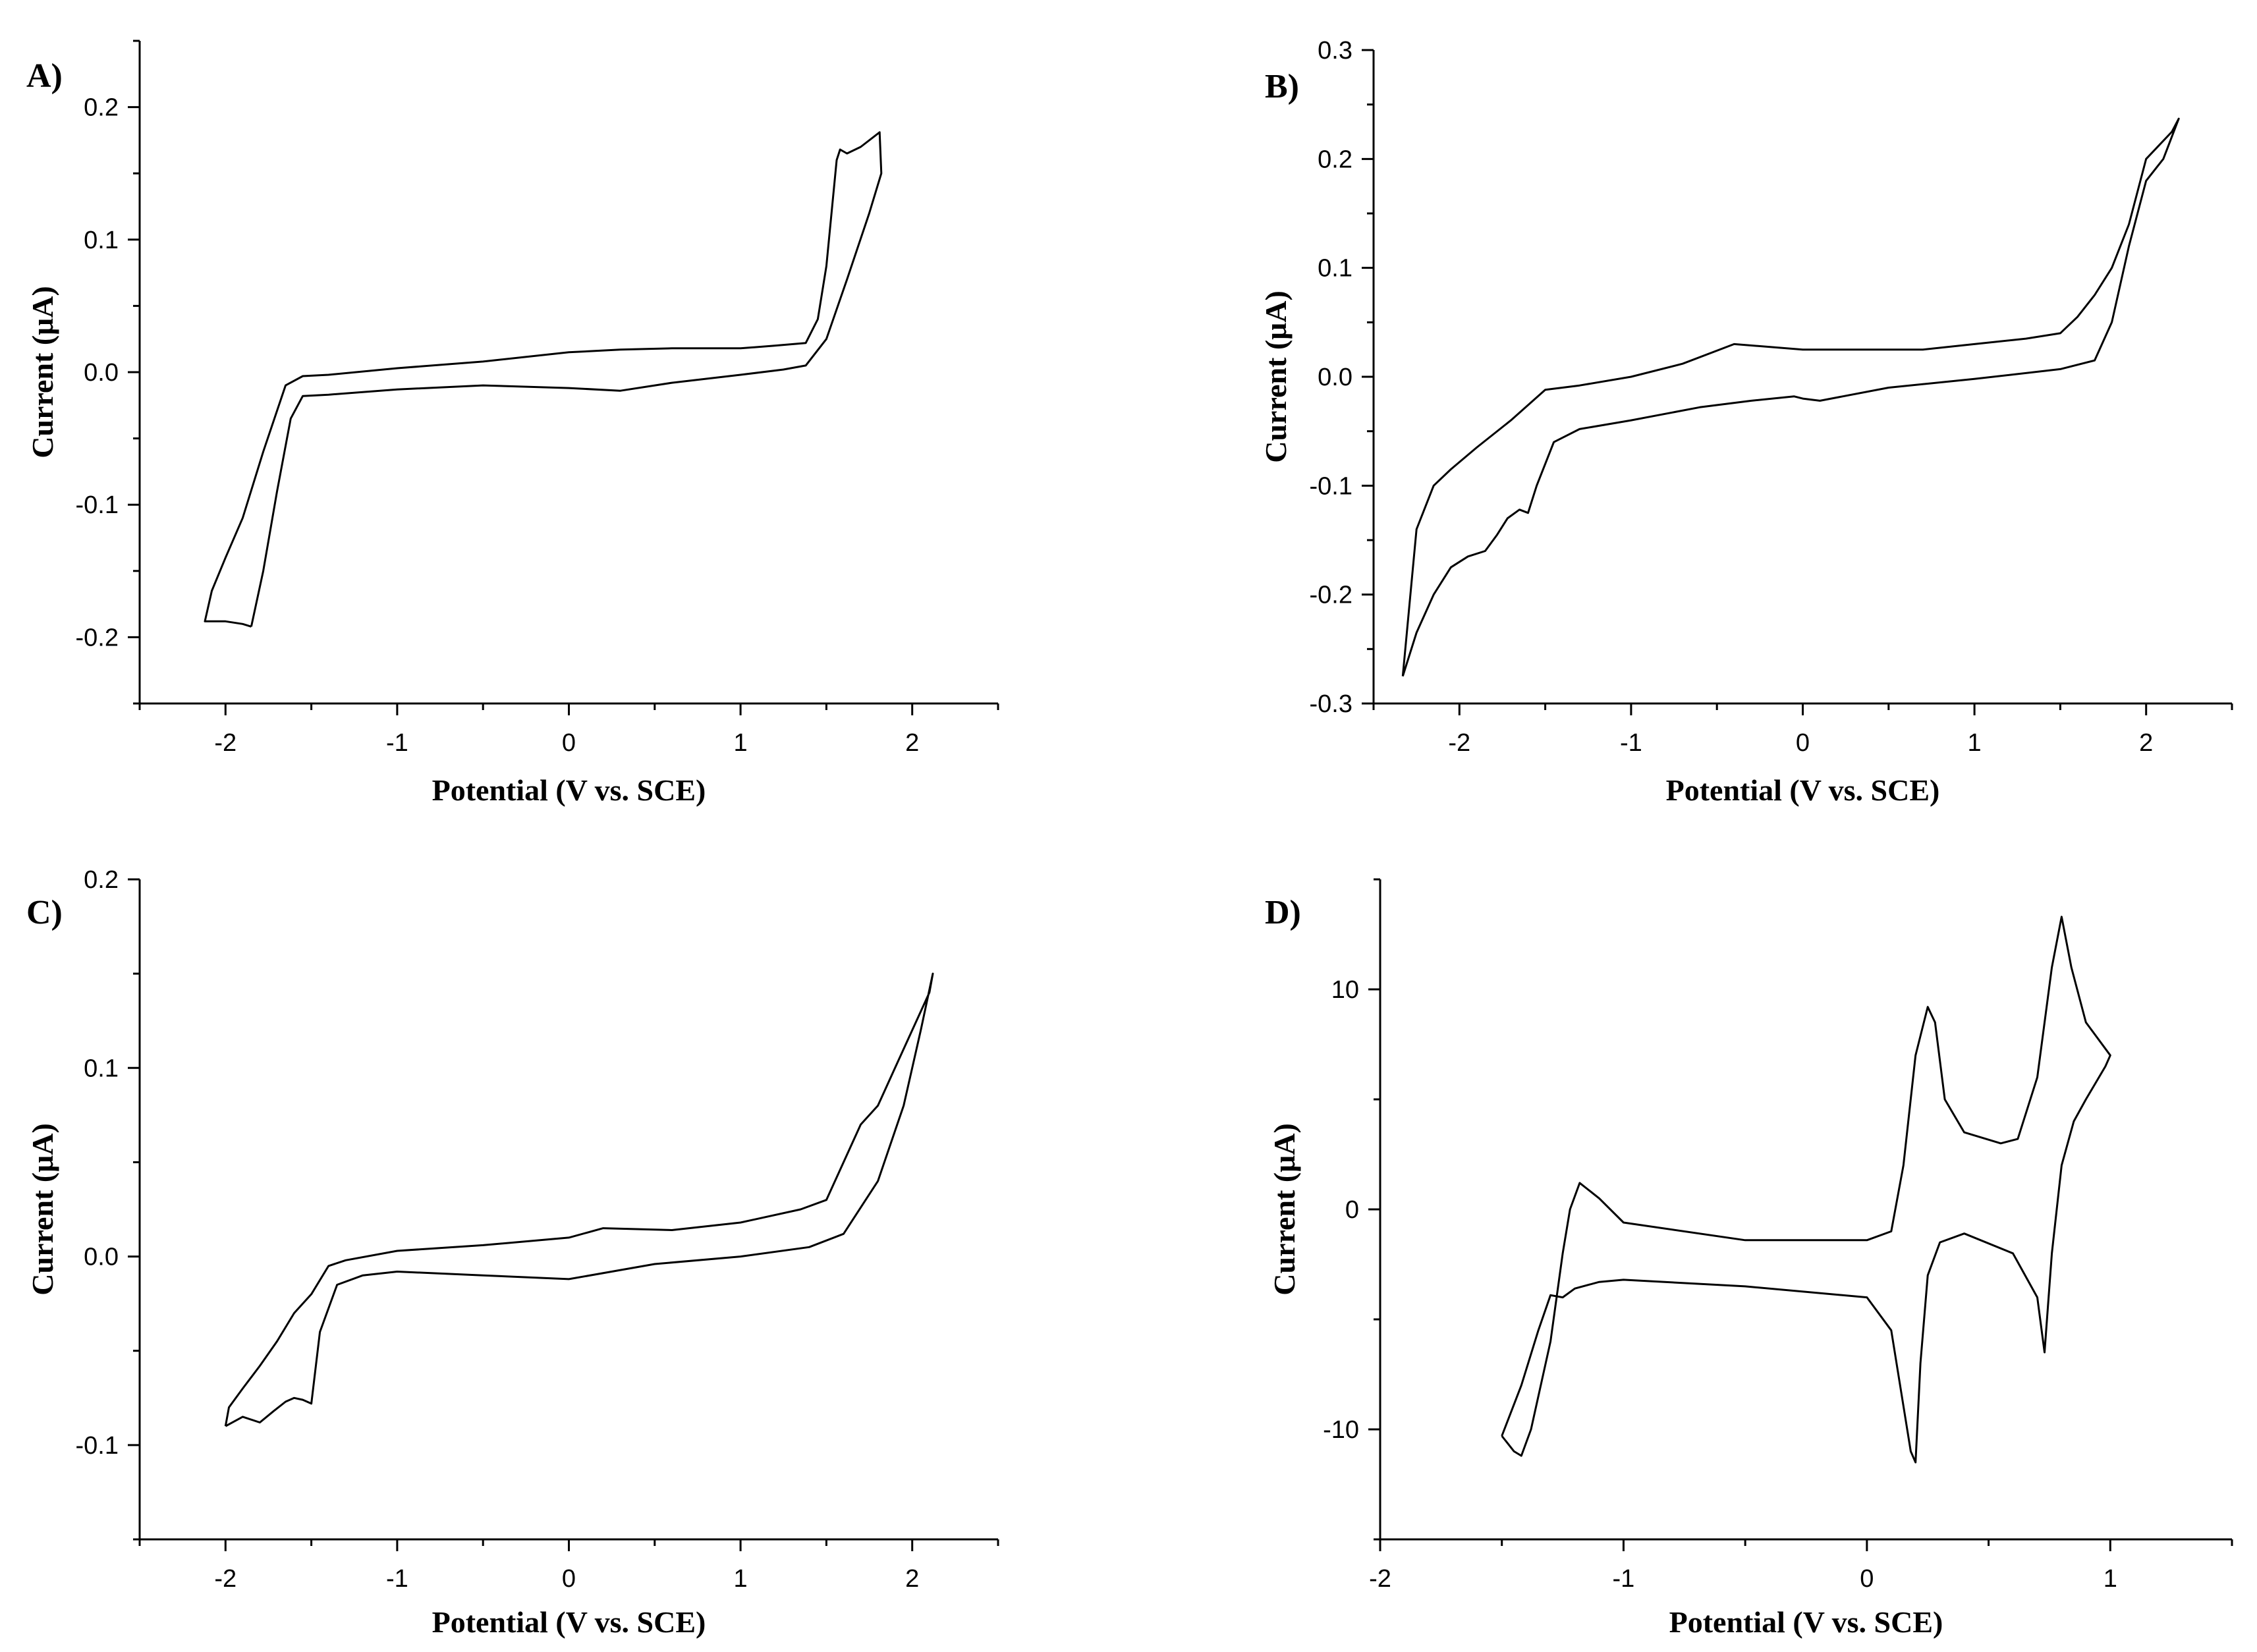  I want to click on panel-title: B), so click(1282, 86).